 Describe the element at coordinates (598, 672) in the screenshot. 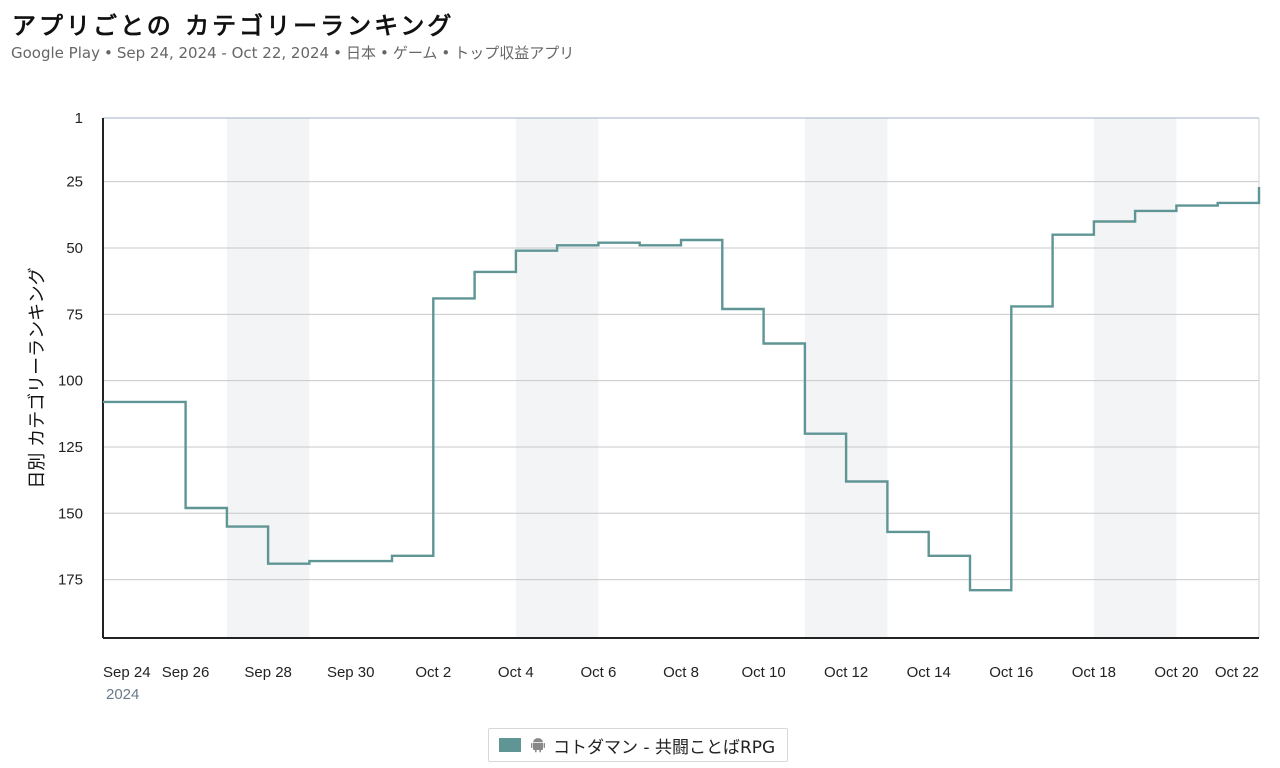

I see `x-tick-label: Oct 6` at that location.